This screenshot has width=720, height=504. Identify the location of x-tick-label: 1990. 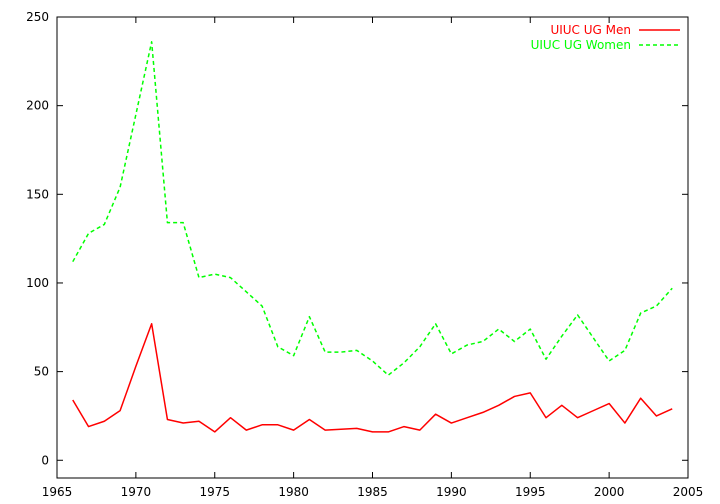
(451, 492).